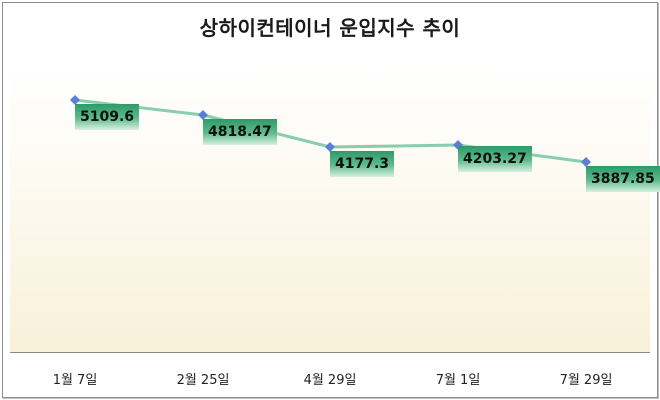  Describe the element at coordinates (458, 380) in the screenshot. I see `x-tick-label: 7월 1일` at that location.